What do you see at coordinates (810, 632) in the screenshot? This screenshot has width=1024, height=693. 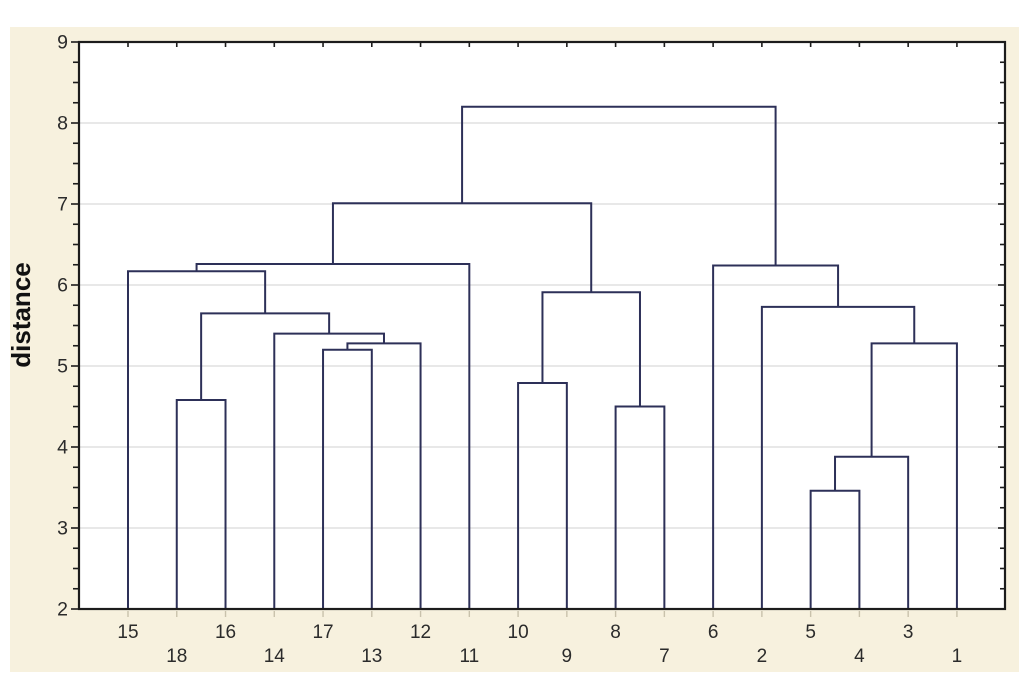 I see `leaf-label: 5` at bounding box center [810, 632].